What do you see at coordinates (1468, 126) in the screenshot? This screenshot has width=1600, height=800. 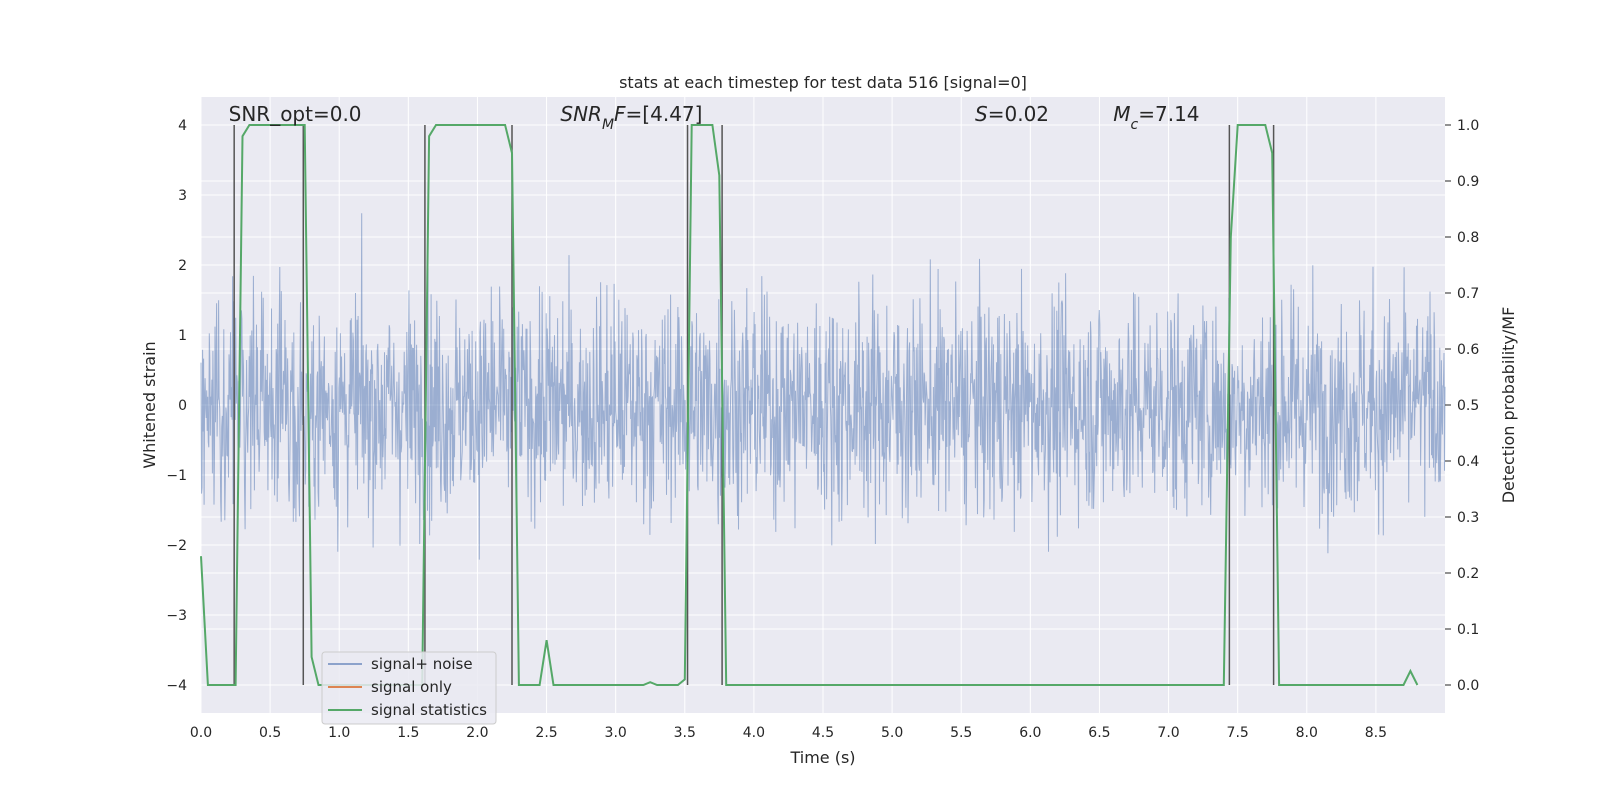 I see `y-right-tick-label: 1.0` at bounding box center [1468, 126].